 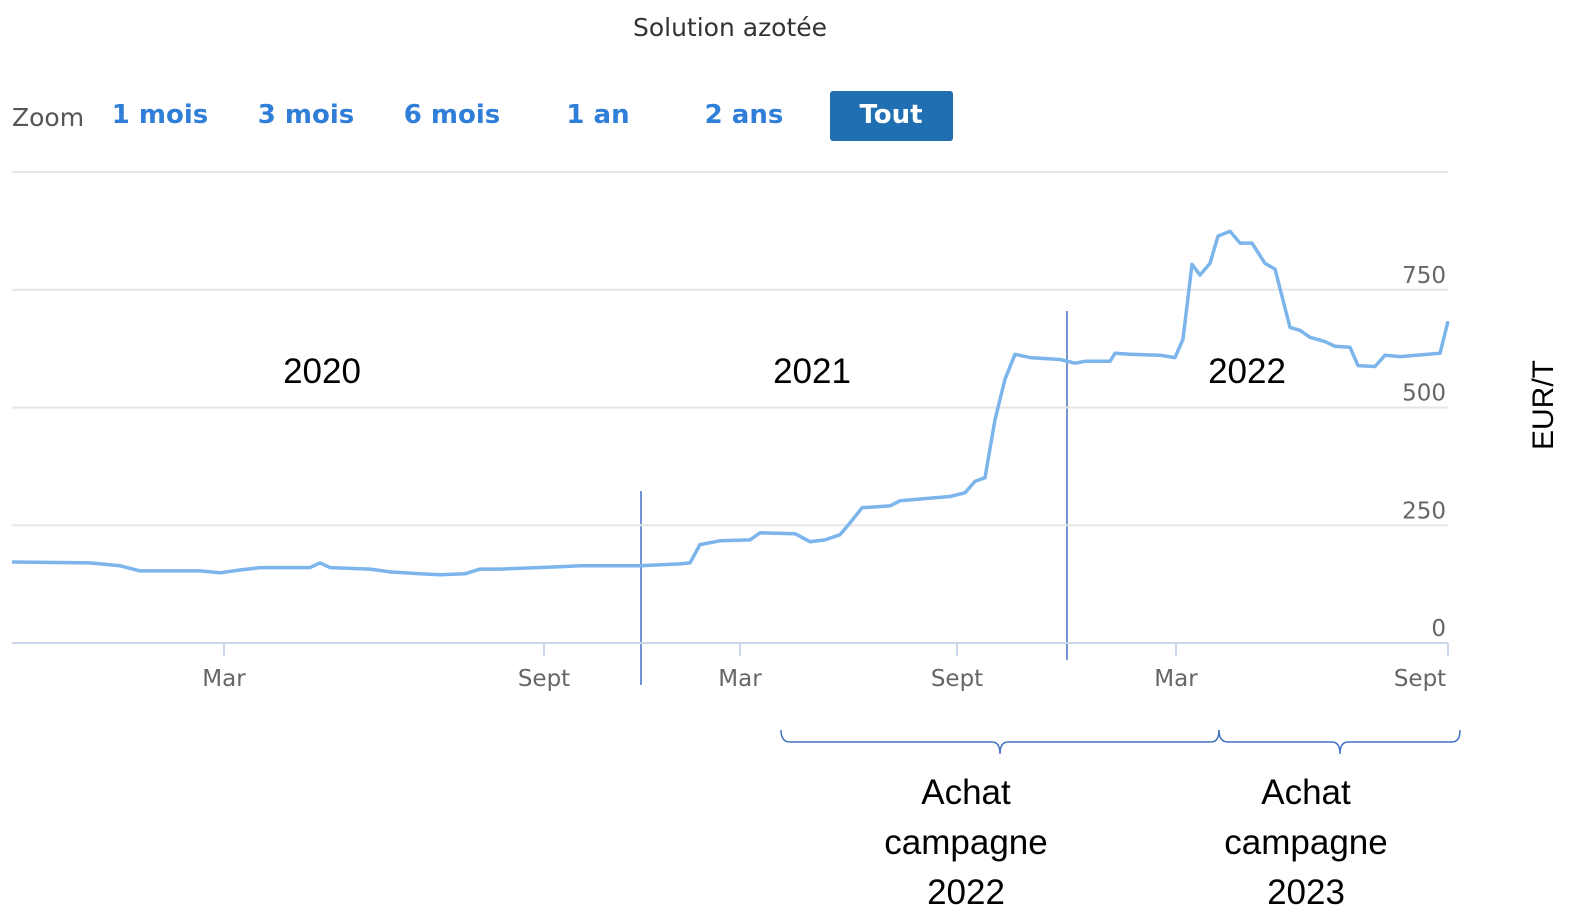 I want to click on zoom-button: 2 ans, so click(x=744, y=115).